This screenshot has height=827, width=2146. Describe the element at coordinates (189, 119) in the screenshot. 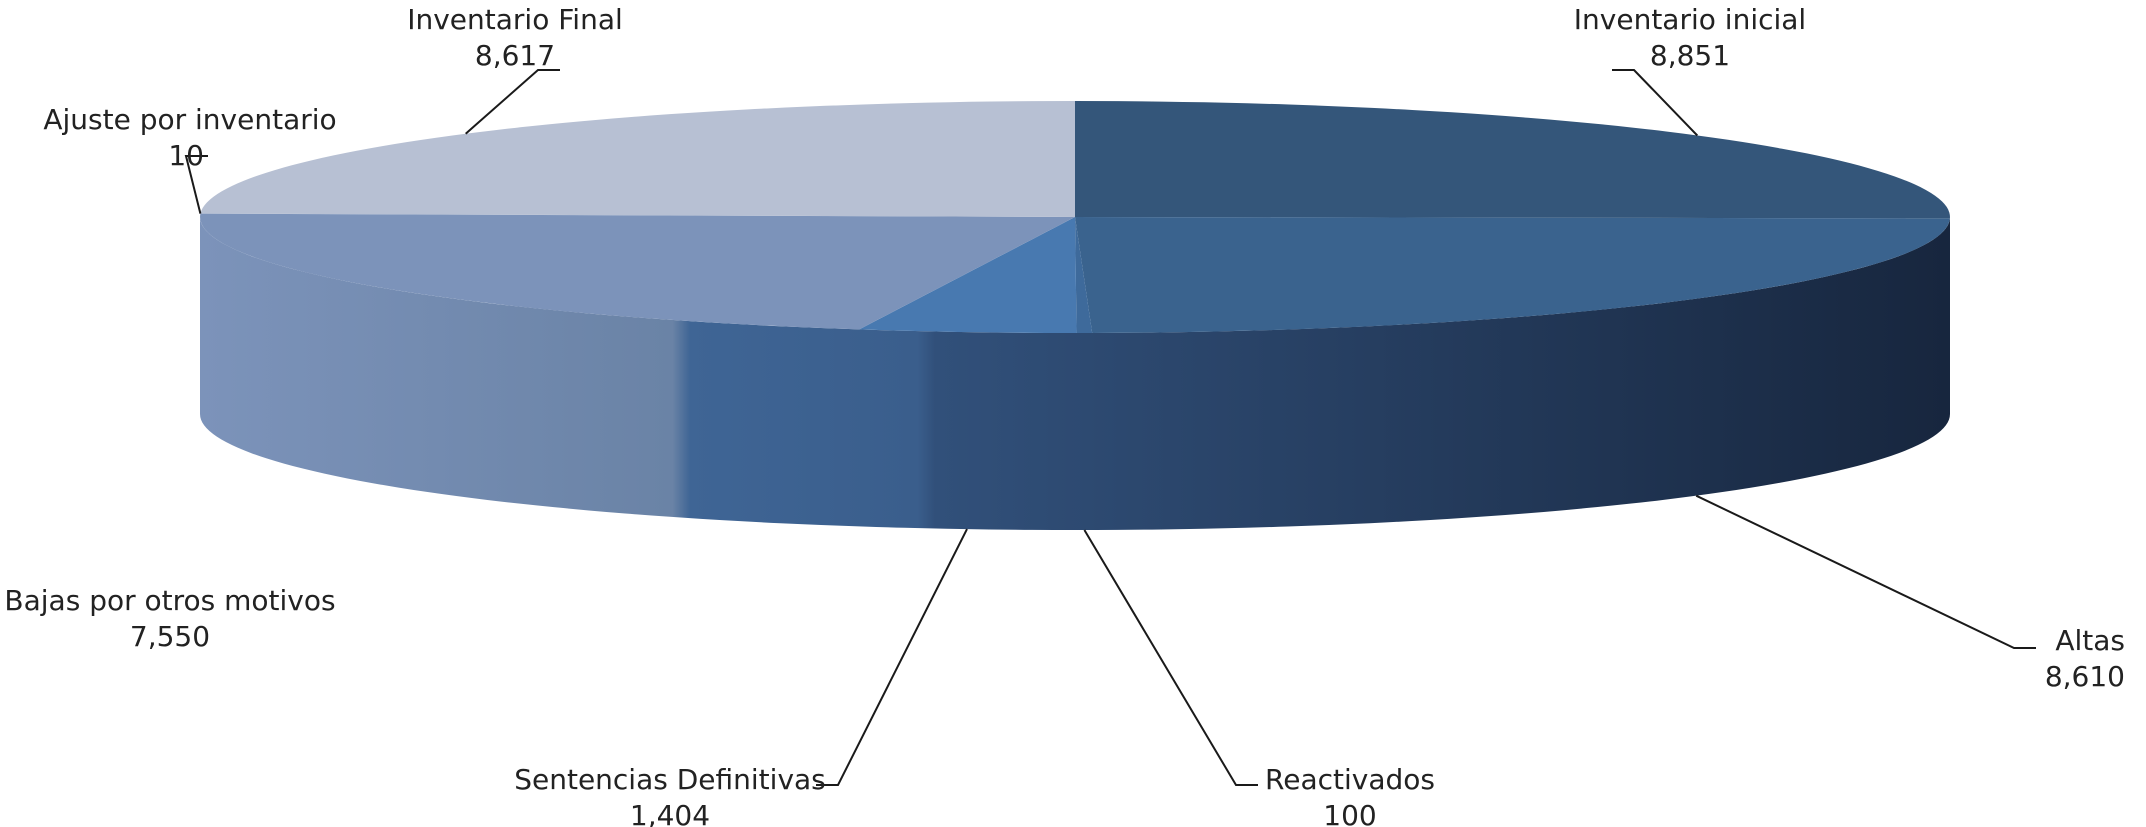

I see `slice-label-ajuste-por-inventario: Ajuste por inventario` at that location.